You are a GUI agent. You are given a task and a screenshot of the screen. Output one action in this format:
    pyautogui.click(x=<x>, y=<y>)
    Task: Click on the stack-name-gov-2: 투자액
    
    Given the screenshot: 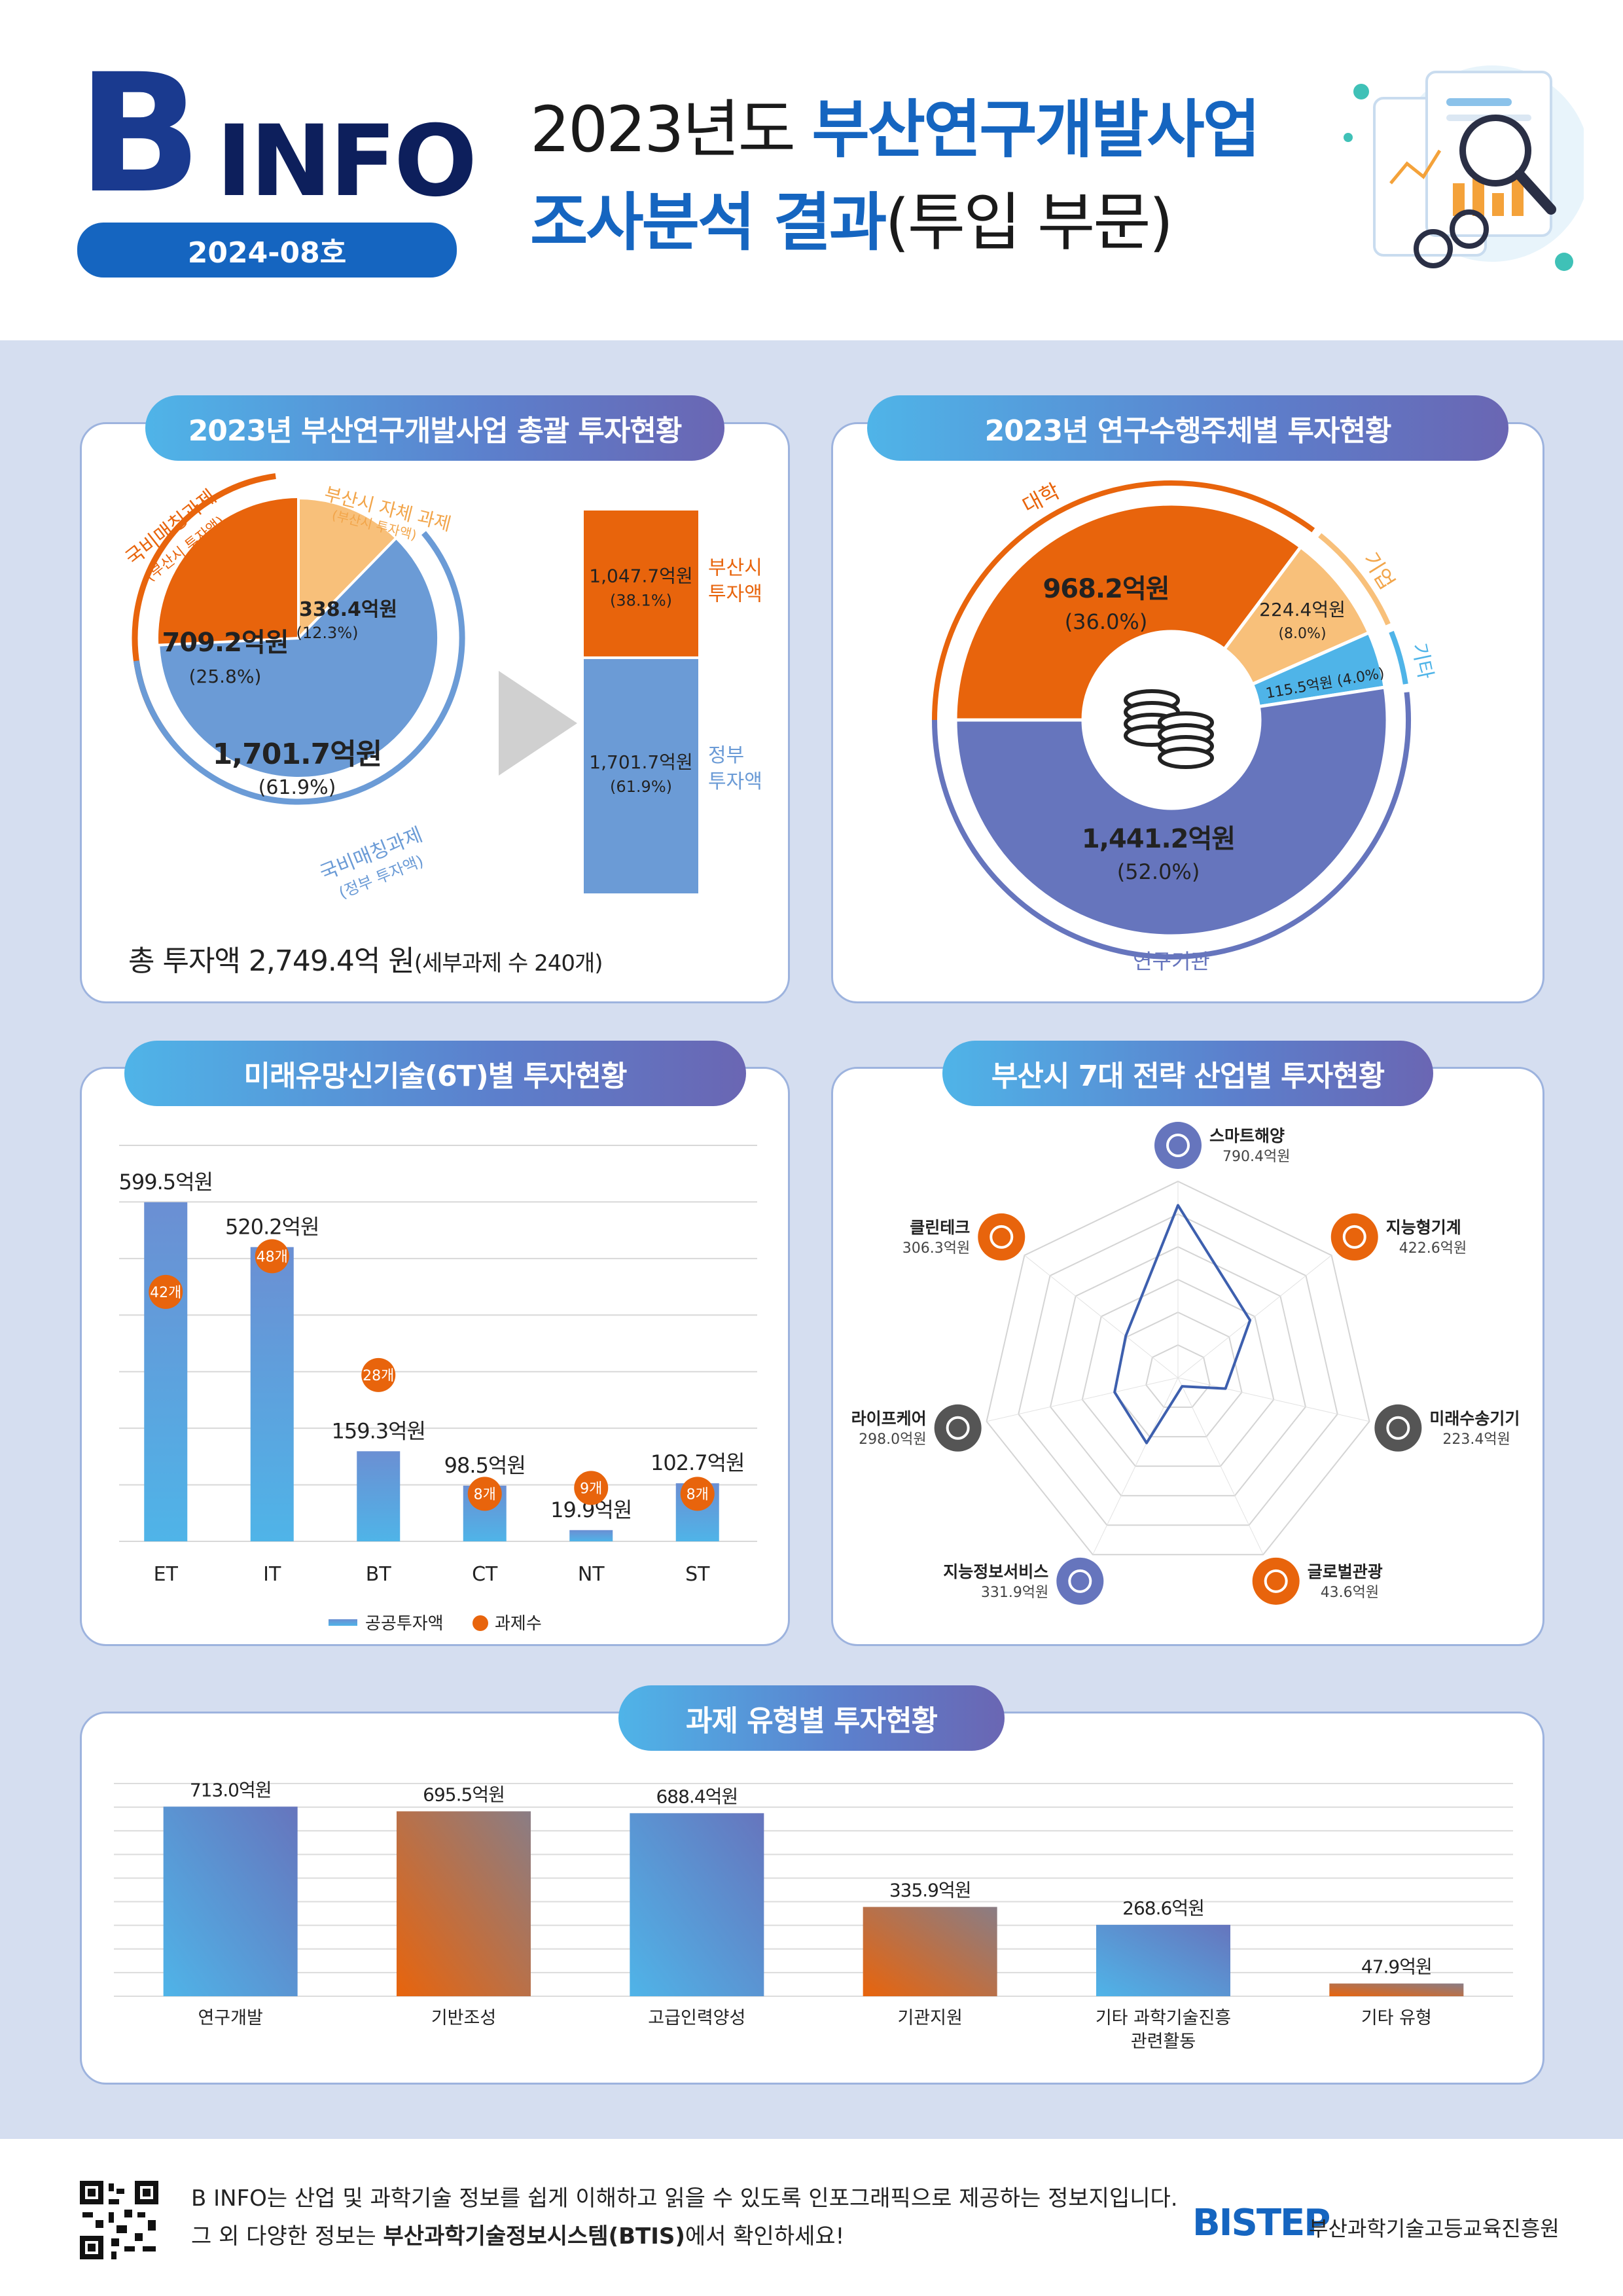 What is the action you would take?
    pyautogui.click(x=735, y=782)
    